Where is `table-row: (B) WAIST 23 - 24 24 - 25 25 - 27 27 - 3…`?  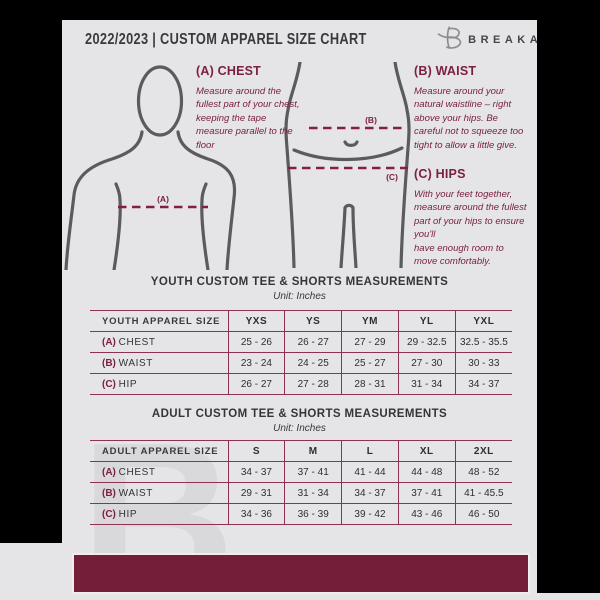
table-row: (B) WAIST 23 - 24 24 - 25 25 - 27 27 - 3… is located at coordinates (301, 363).